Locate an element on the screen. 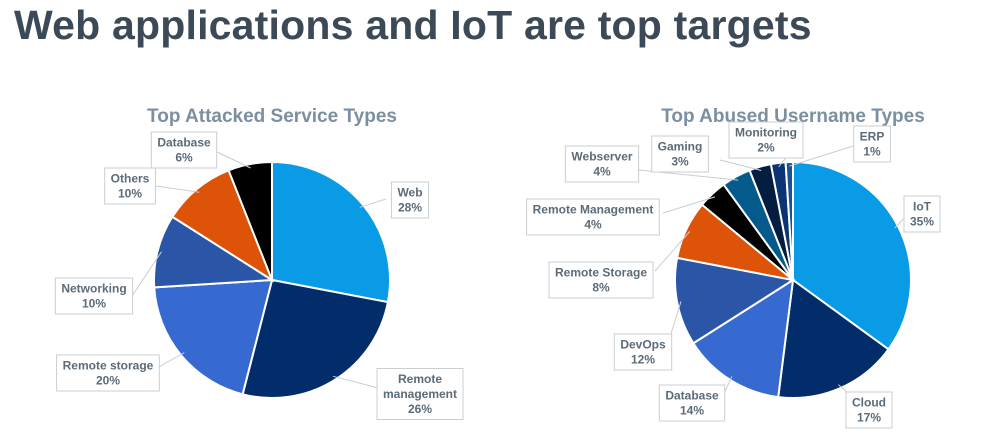 The image size is (1000, 436). slice-name: Remote Management is located at coordinates (593, 210).